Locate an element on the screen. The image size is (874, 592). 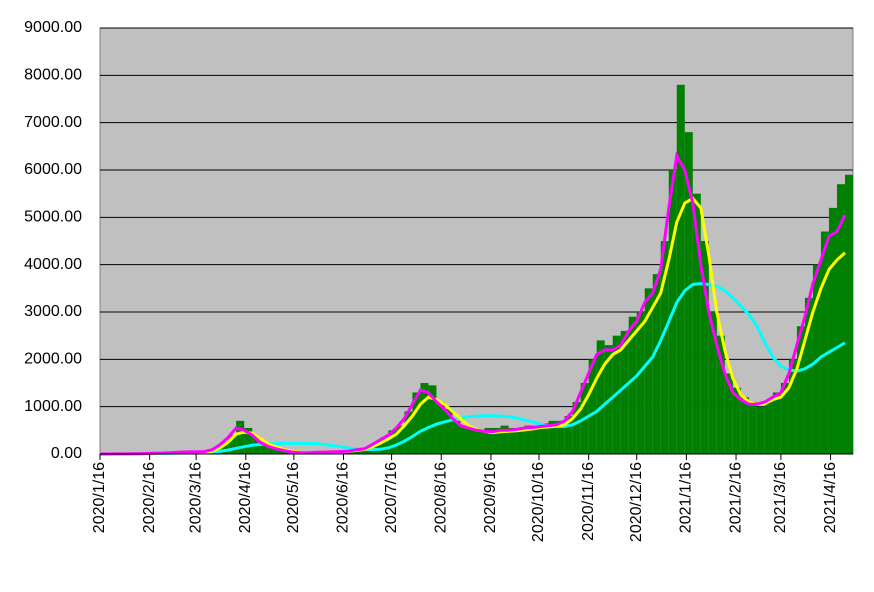
y-tick-label: 4000.00 is located at coordinates (53, 264).